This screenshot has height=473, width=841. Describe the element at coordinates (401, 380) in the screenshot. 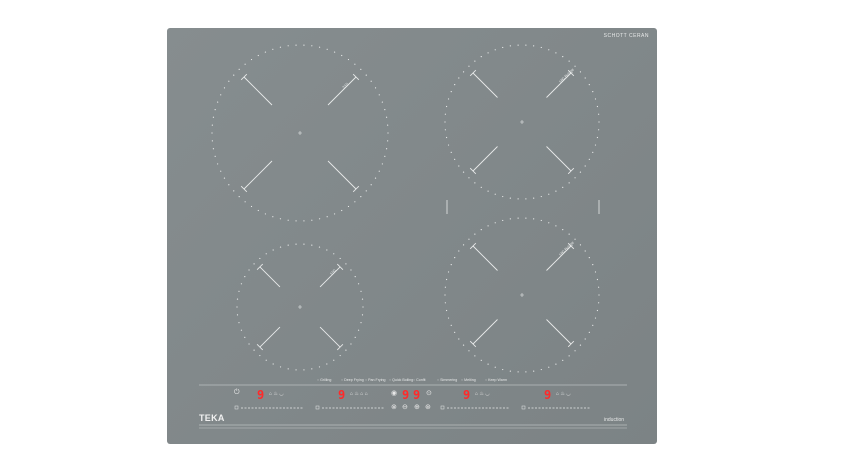

I see `function-quick-boiling: ◌ Quick Boiling` at that location.